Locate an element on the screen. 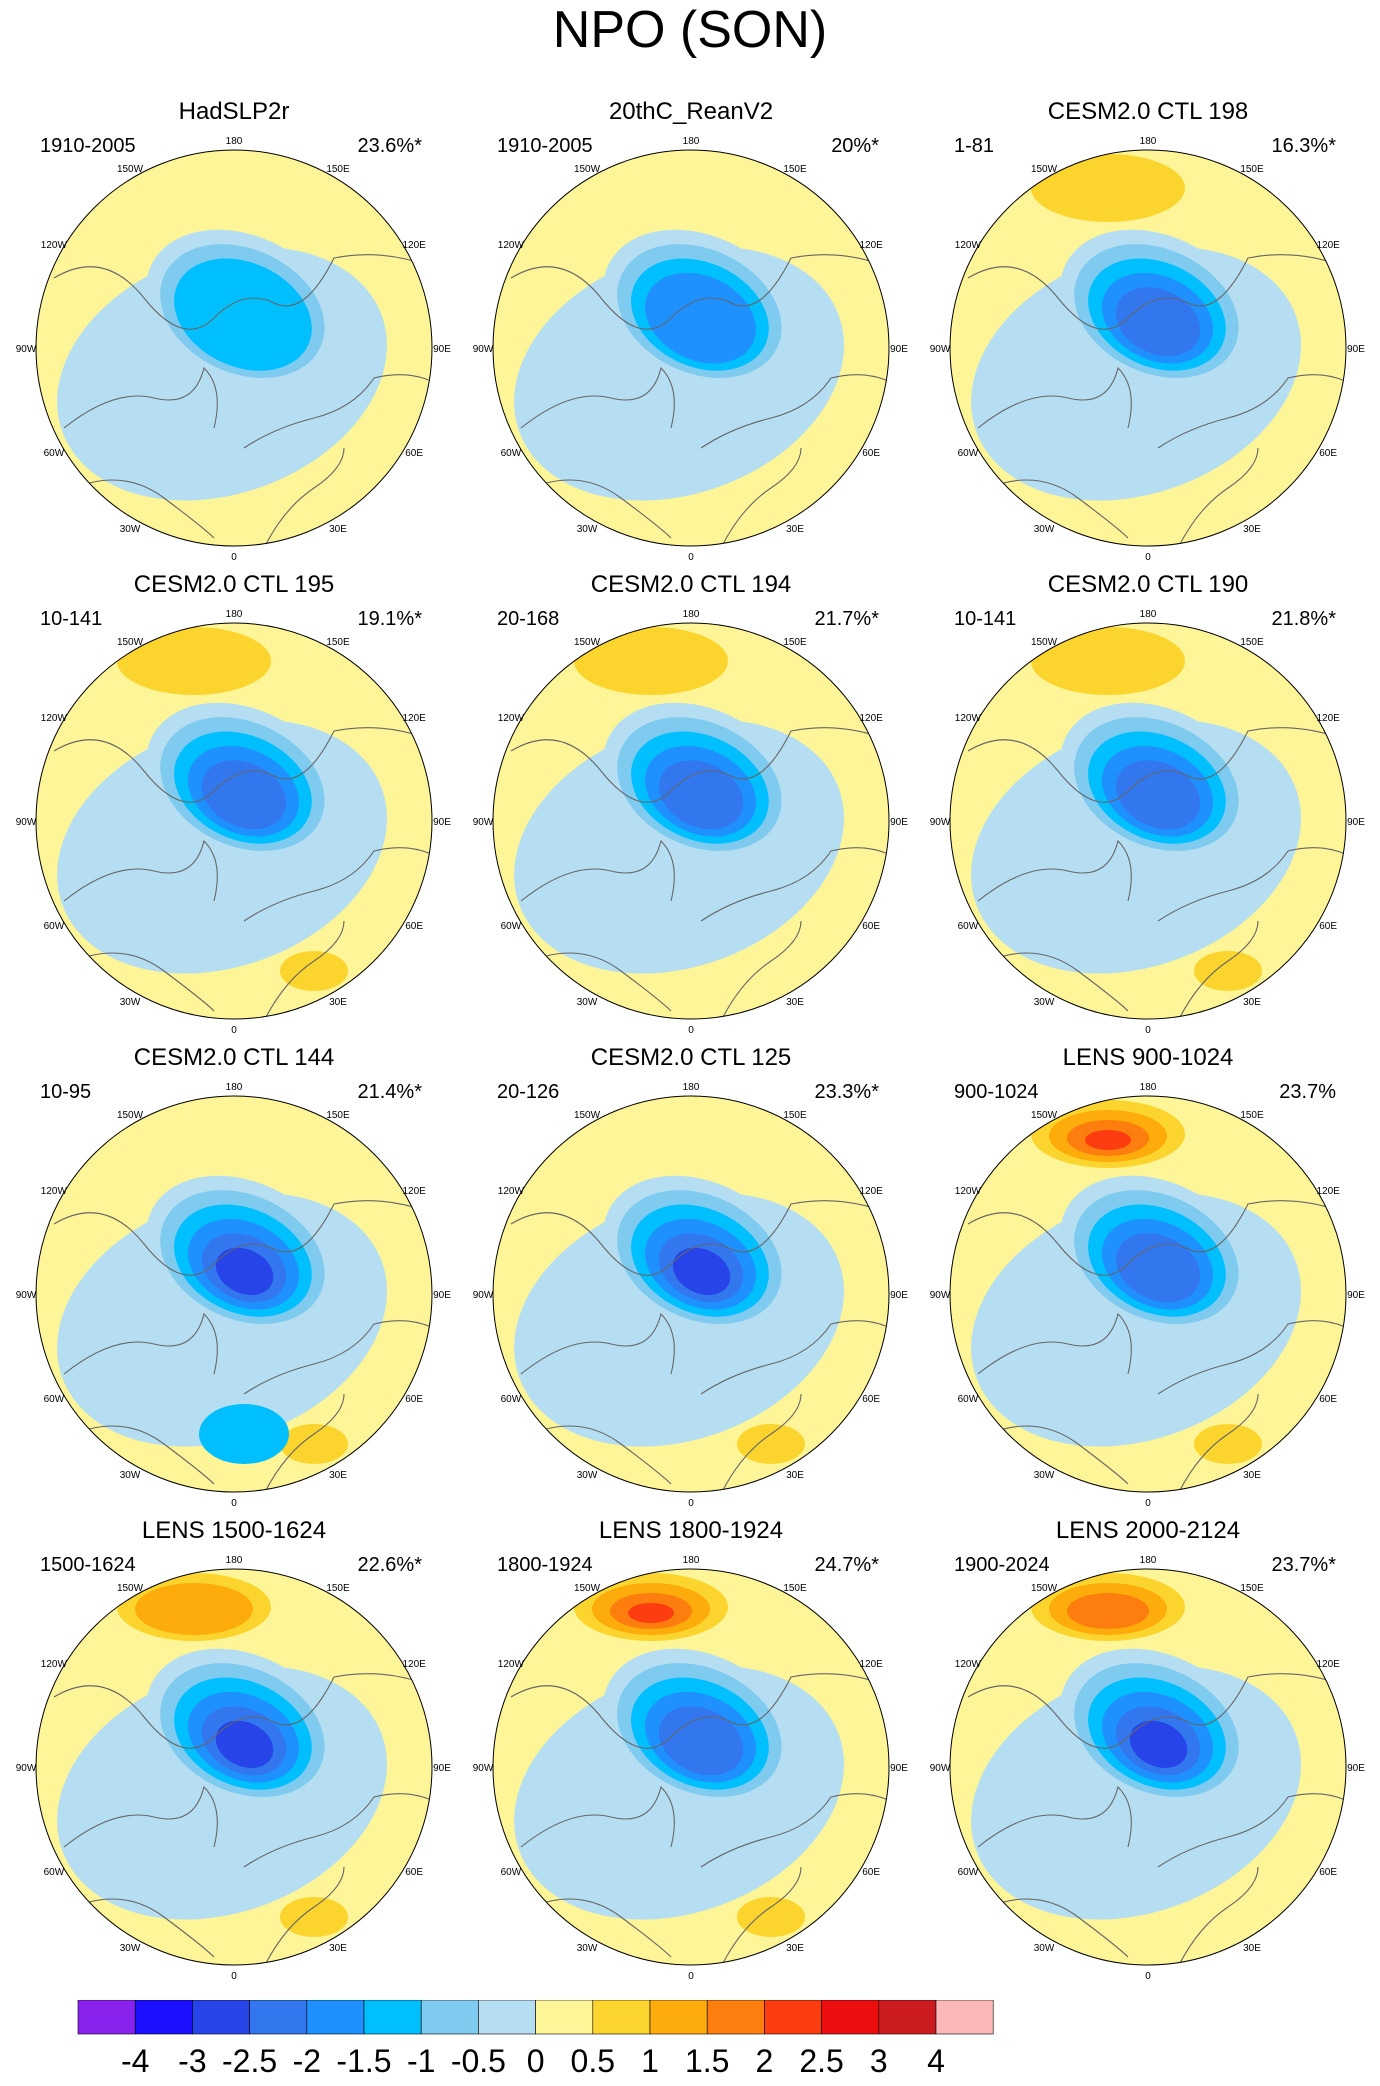  longitude-label: 0 is located at coordinates (1148, 1503).